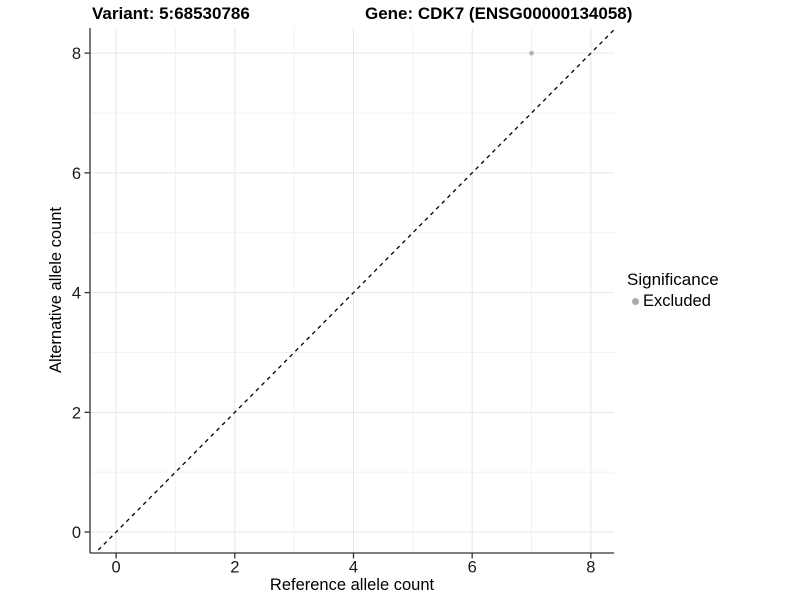 Image resolution: width=800 pixels, height=600 pixels. I want to click on x-tick-label: 8, so click(590, 568).